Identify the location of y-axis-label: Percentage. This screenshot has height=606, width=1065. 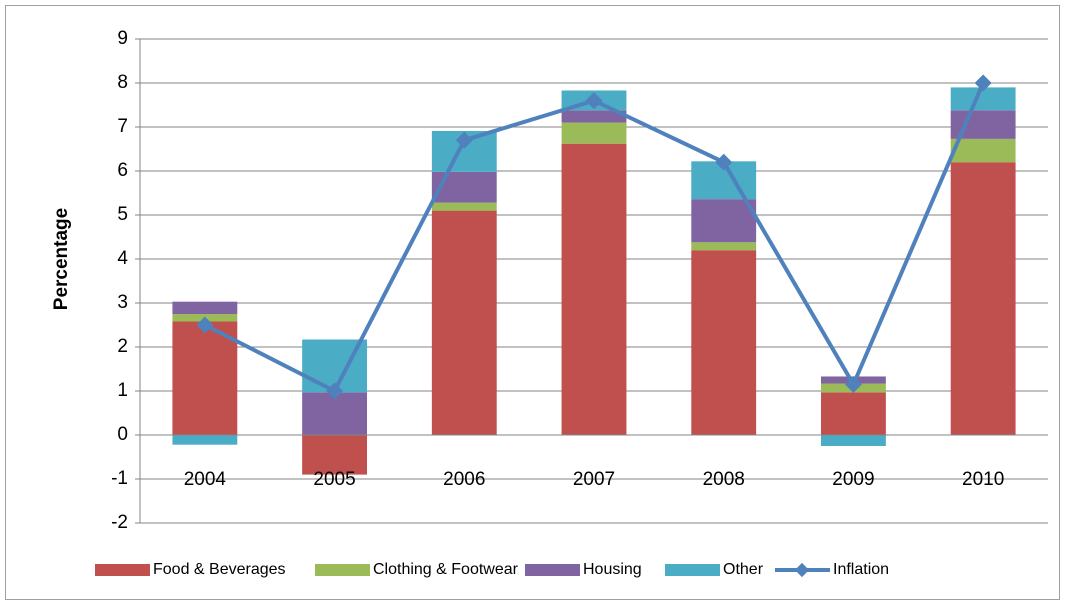
(61, 259).